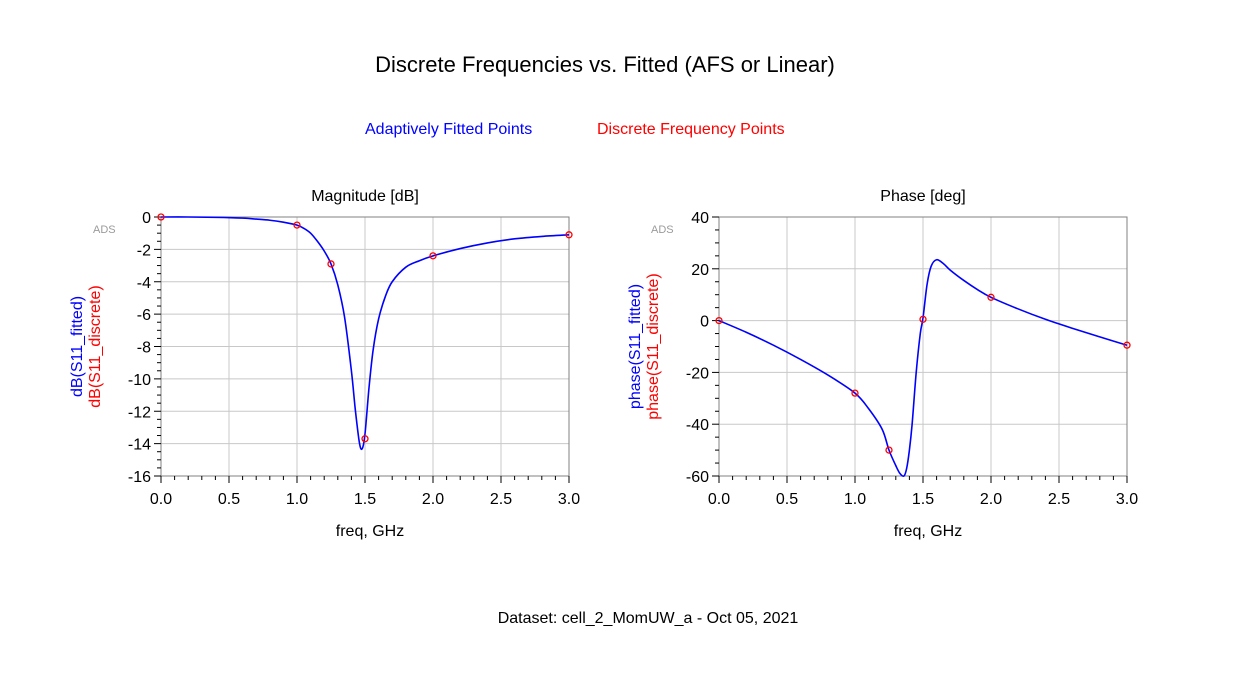  I want to click on magnitude-y-tick-label: -14, so click(139, 445).